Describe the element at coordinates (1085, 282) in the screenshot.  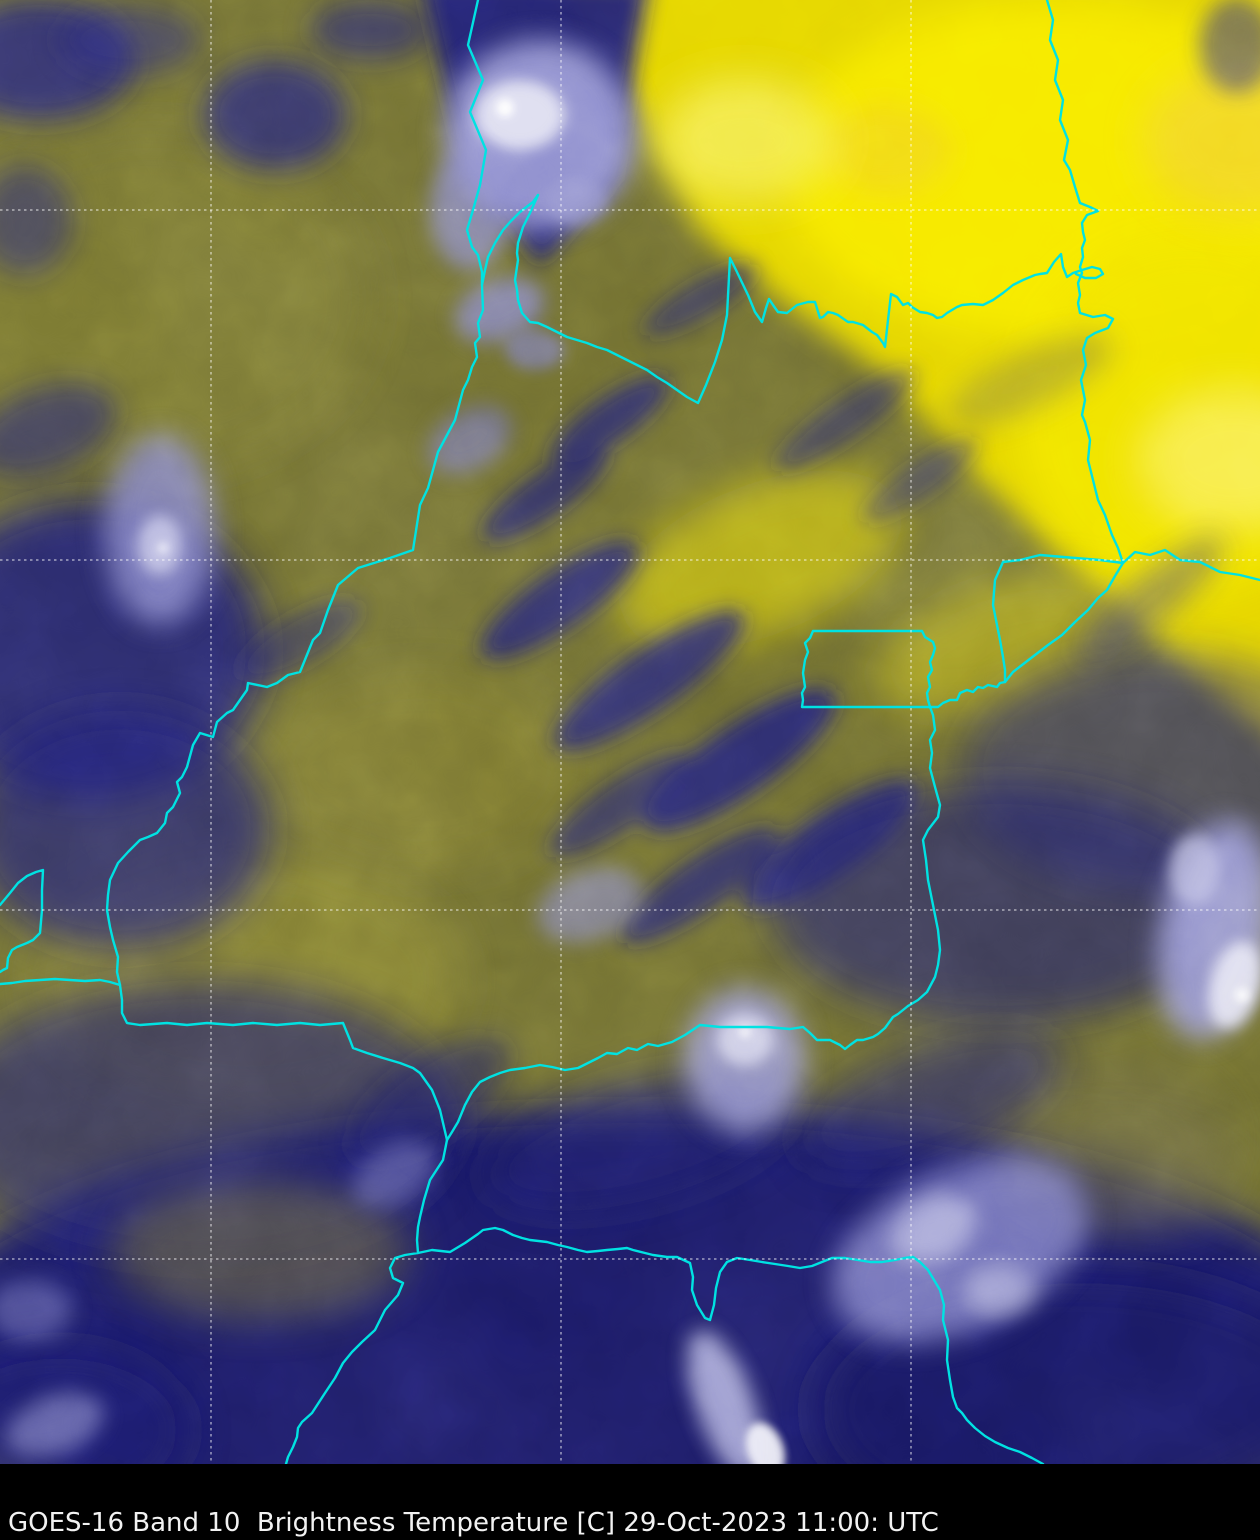
I see `border-northeast-river` at that location.